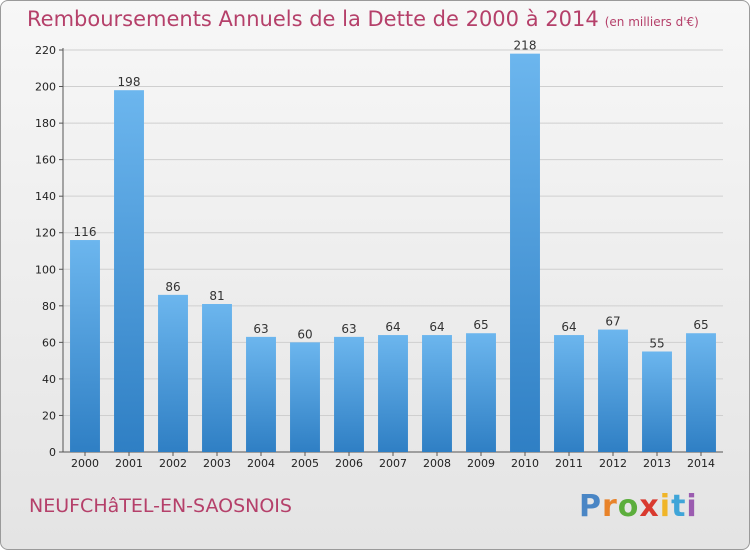 The width and height of the screenshot is (750, 550). What do you see at coordinates (651, 22) in the screenshot?
I see `chart-unit: (en milliers d'€)` at bounding box center [651, 22].